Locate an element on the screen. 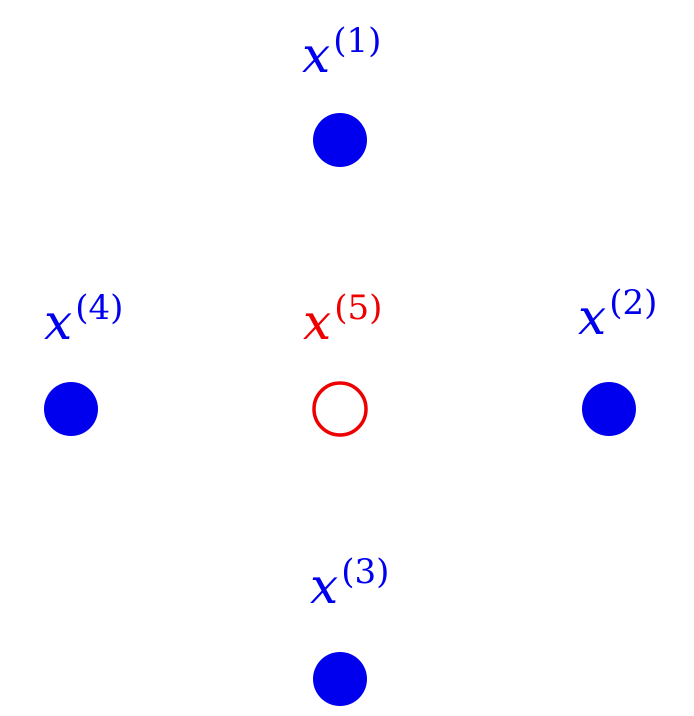  point-2-marker is located at coordinates (609, 409).